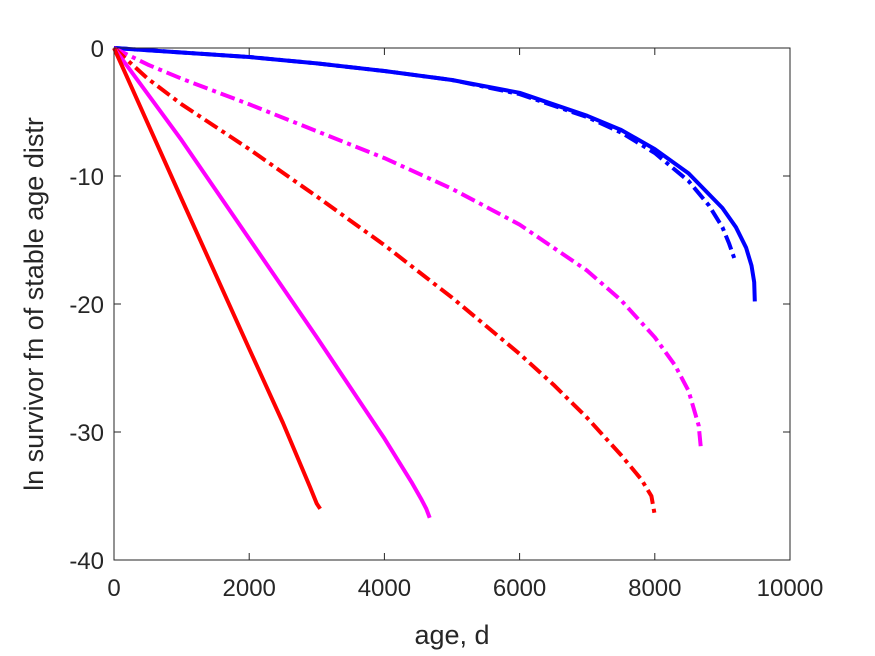  What do you see at coordinates (113, 588) in the screenshot?
I see `x-tick-label: 0` at bounding box center [113, 588].